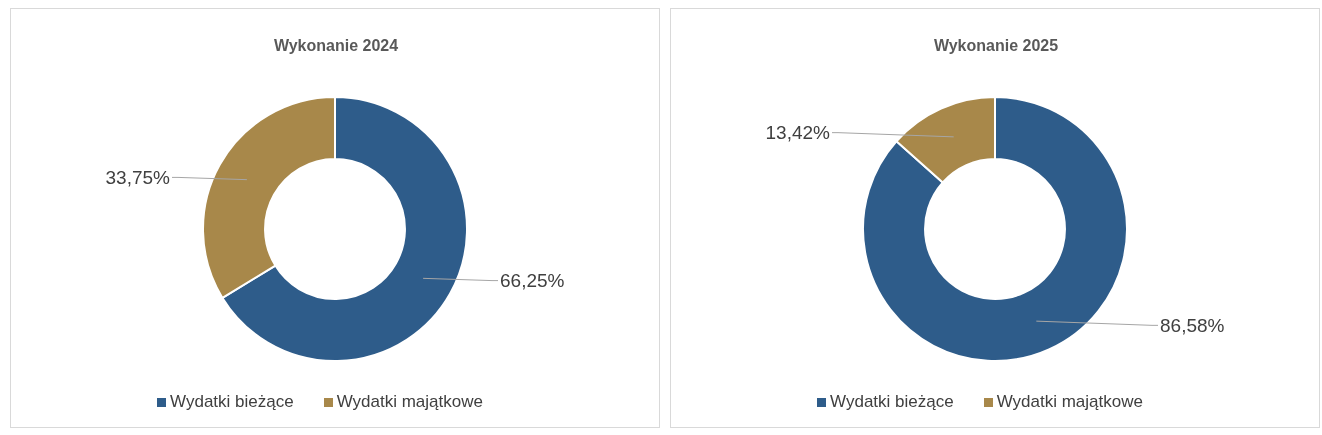 This screenshot has width=1322, height=435. What do you see at coordinates (138, 178) in the screenshot?
I see `data-label: 33,75%` at bounding box center [138, 178].